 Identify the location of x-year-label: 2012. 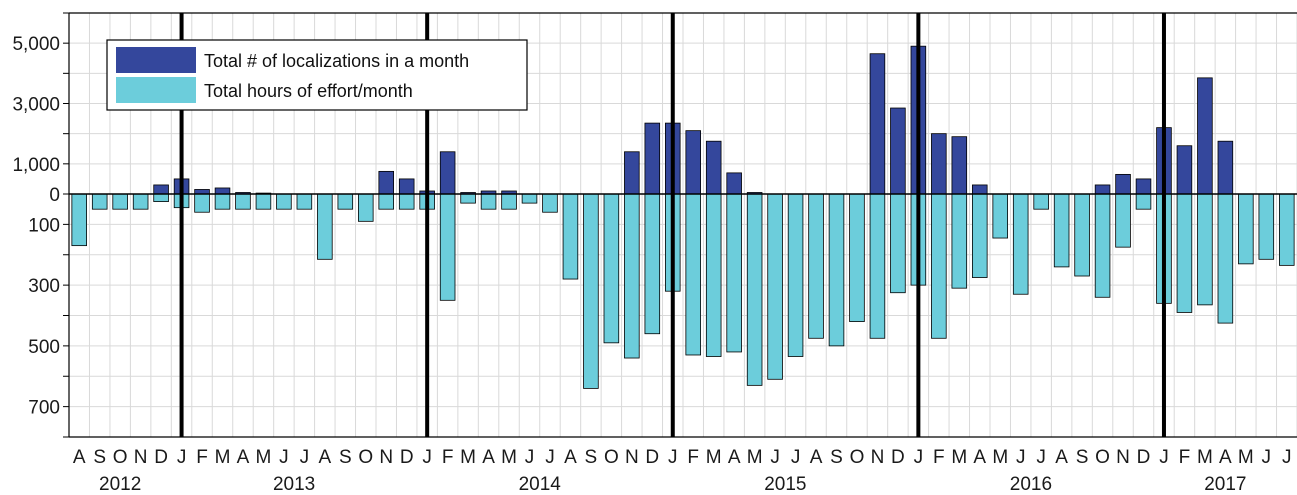
(120, 484).